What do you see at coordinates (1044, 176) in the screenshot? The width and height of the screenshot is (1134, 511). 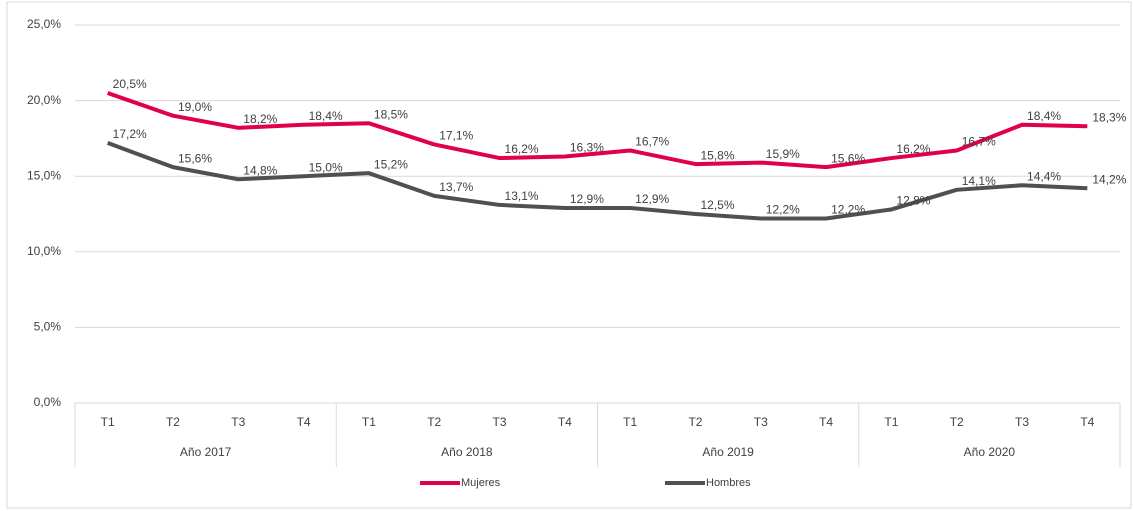 I see `data-label: 14,4%` at bounding box center [1044, 176].